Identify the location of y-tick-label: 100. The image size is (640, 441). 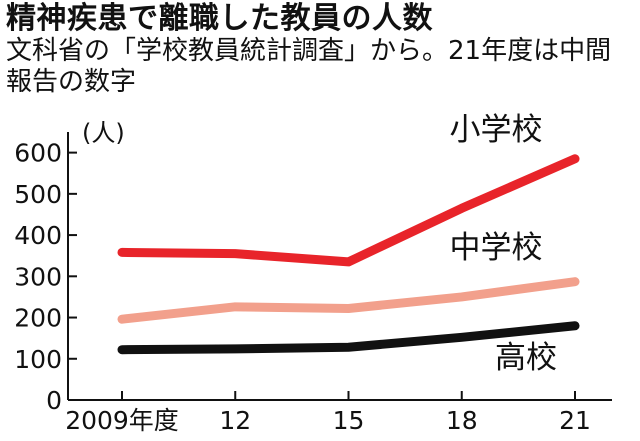
(38, 359).